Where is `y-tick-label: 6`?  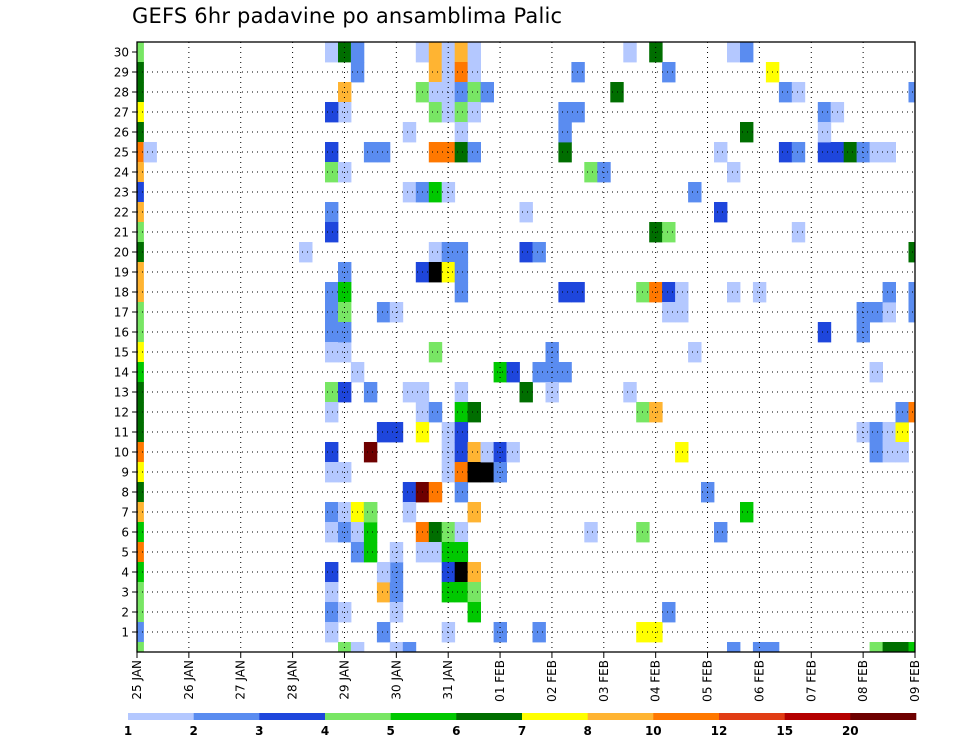 y-tick-label: 6 is located at coordinates (125, 533).